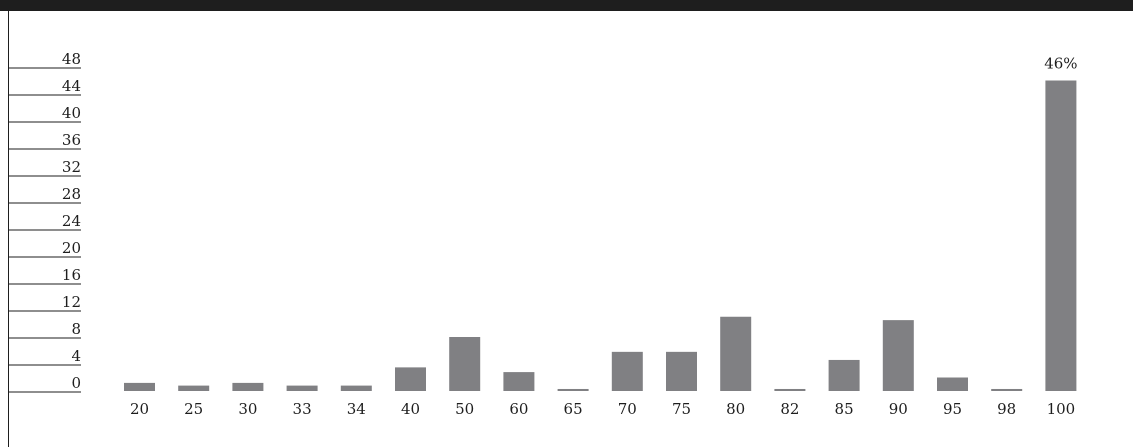 The image size is (1133, 447). I want to click on data-label: 46%, so click(1060, 64).